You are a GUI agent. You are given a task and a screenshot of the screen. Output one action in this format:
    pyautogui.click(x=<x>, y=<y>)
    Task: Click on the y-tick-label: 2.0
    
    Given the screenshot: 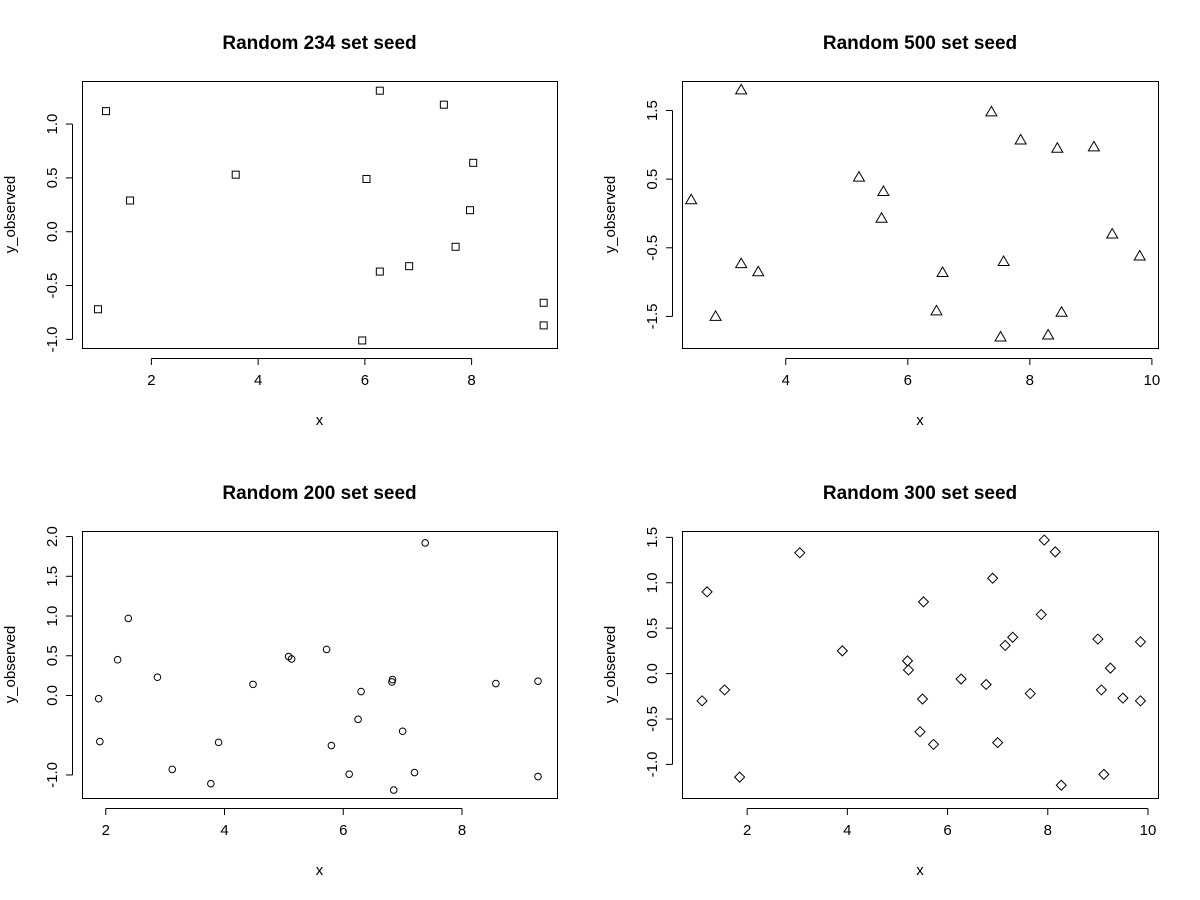 What is the action you would take?
    pyautogui.click(x=52, y=536)
    